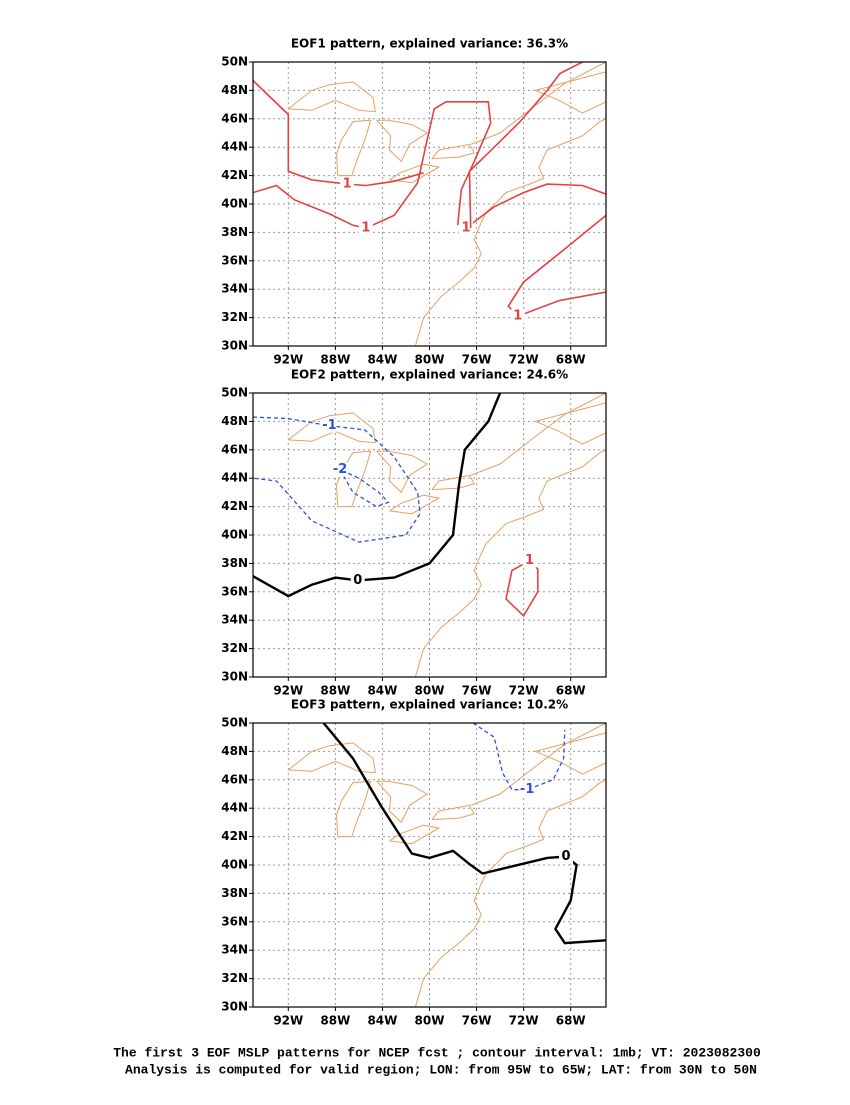 The width and height of the screenshot is (850, 1105). Describe the element at coordinates (429, 375) in the screenshot. I see `panel-title: EOF2 pattern, explained variance: 24.6%` at that location.